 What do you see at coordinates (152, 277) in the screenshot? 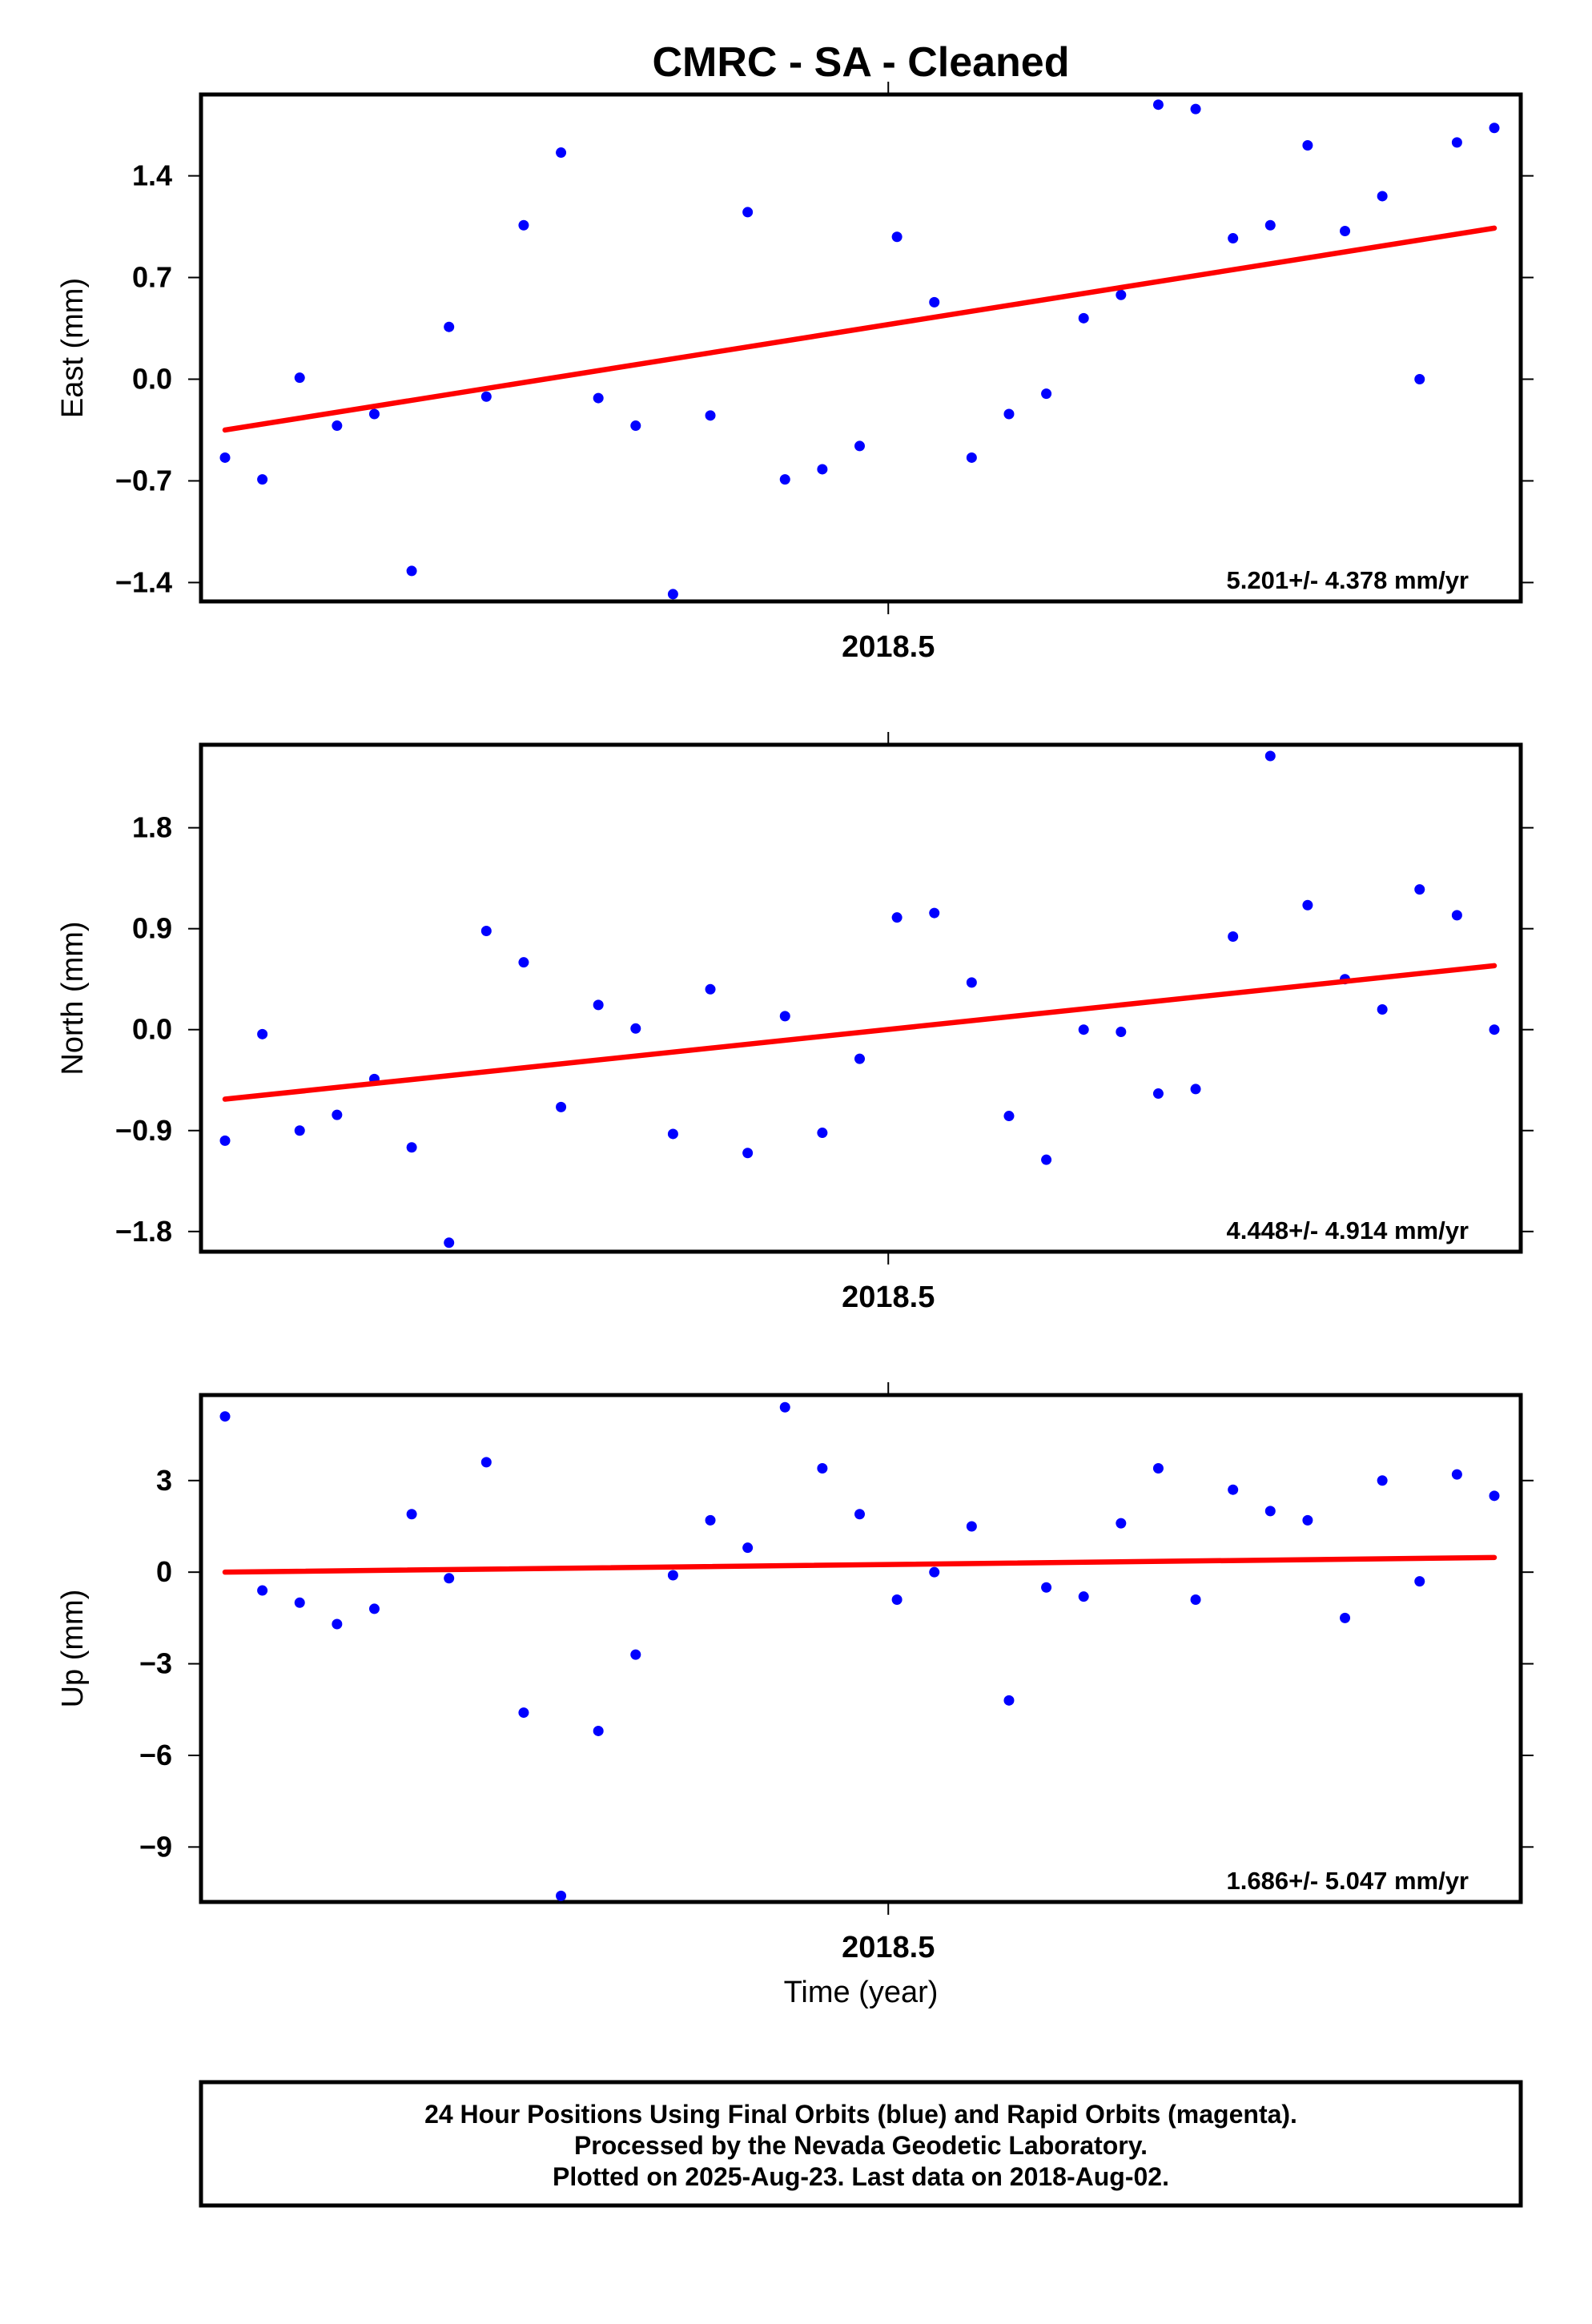
I see `y-tick-label: 0.7` at bounding box center [152, 277].